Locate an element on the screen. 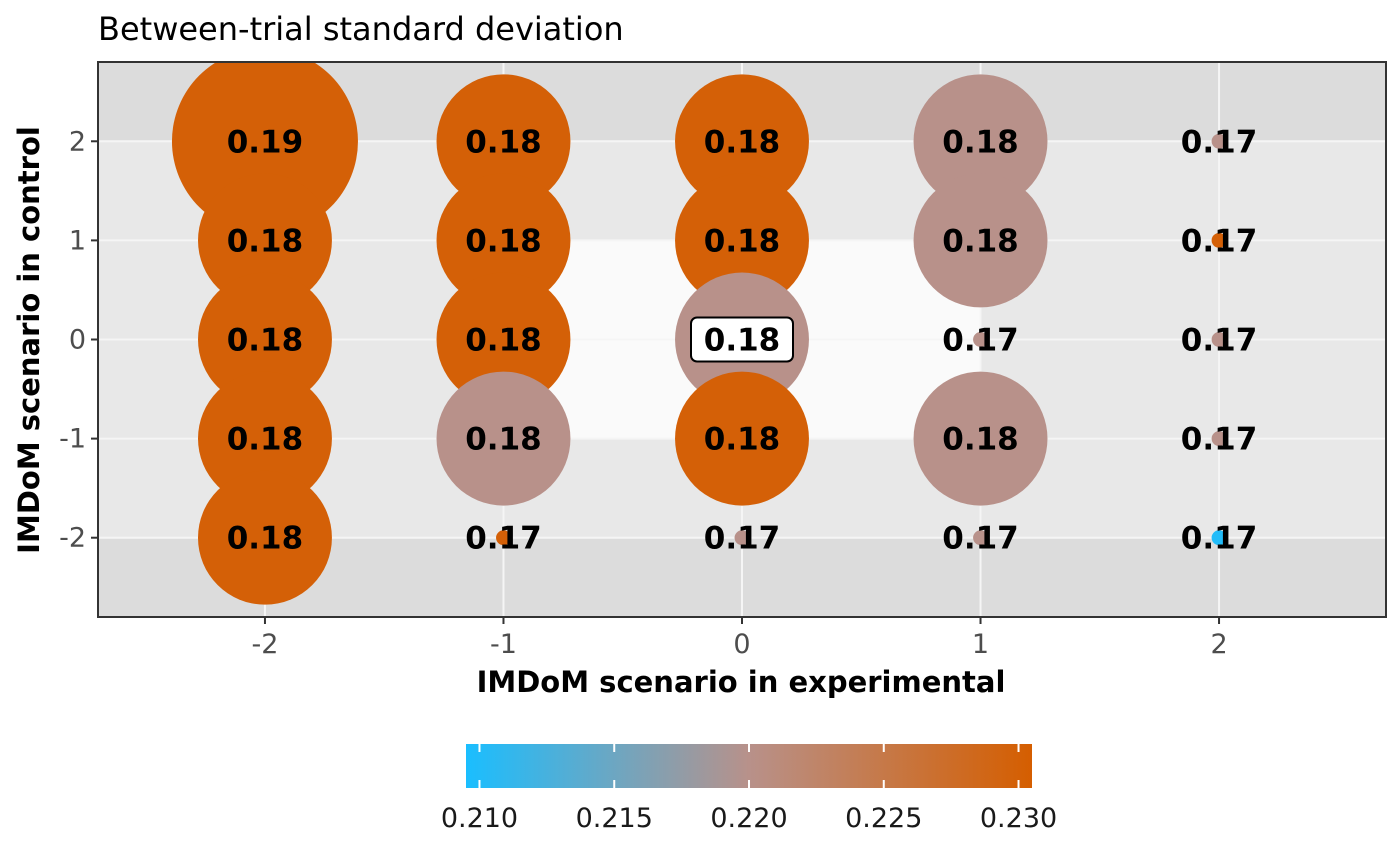 The image size is (1400, 866). y-tick-label: -2 is located at coordinates (72, 538).